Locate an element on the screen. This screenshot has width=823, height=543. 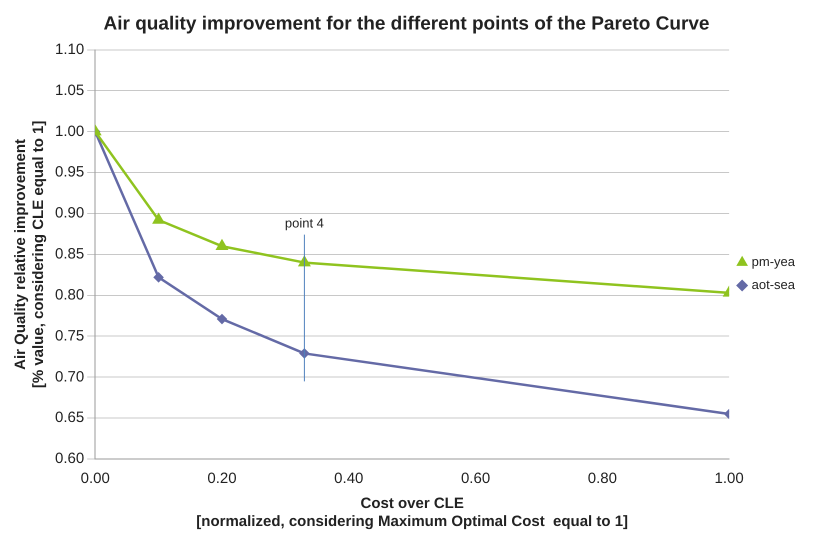
x-axis-title: Cost over CLE [normalized, considering Maximum Optimal Cost equal to 1] is located at coordinates (412, 512).